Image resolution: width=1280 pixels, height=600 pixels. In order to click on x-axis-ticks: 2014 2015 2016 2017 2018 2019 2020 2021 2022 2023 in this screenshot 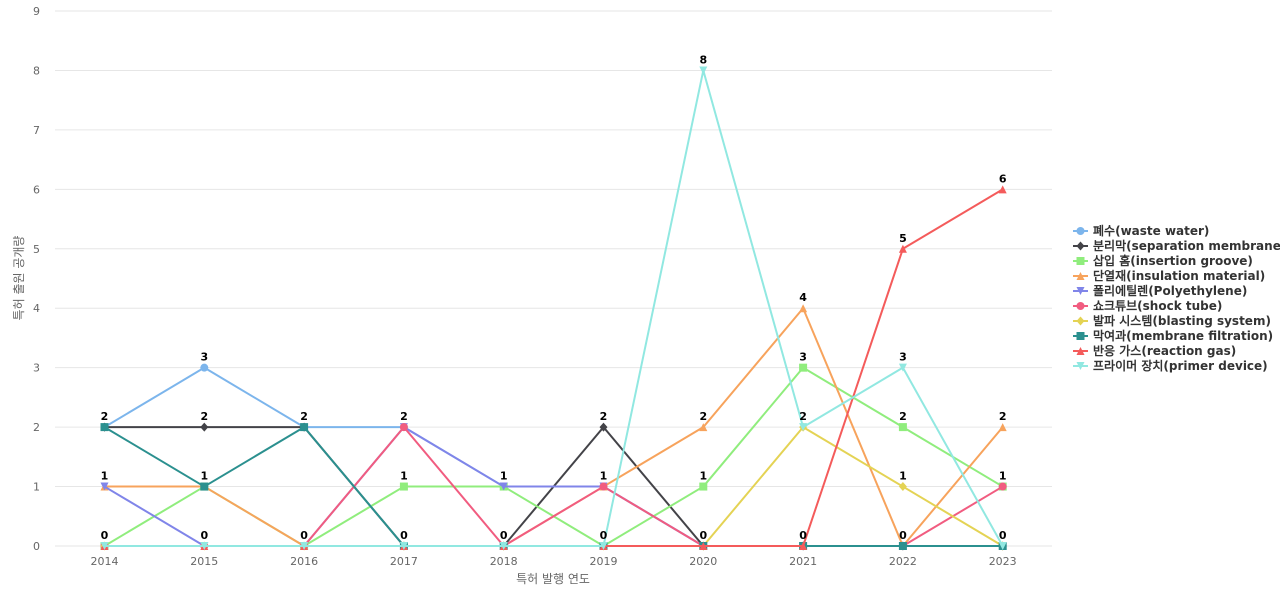, I will do `click(554, 561)`.